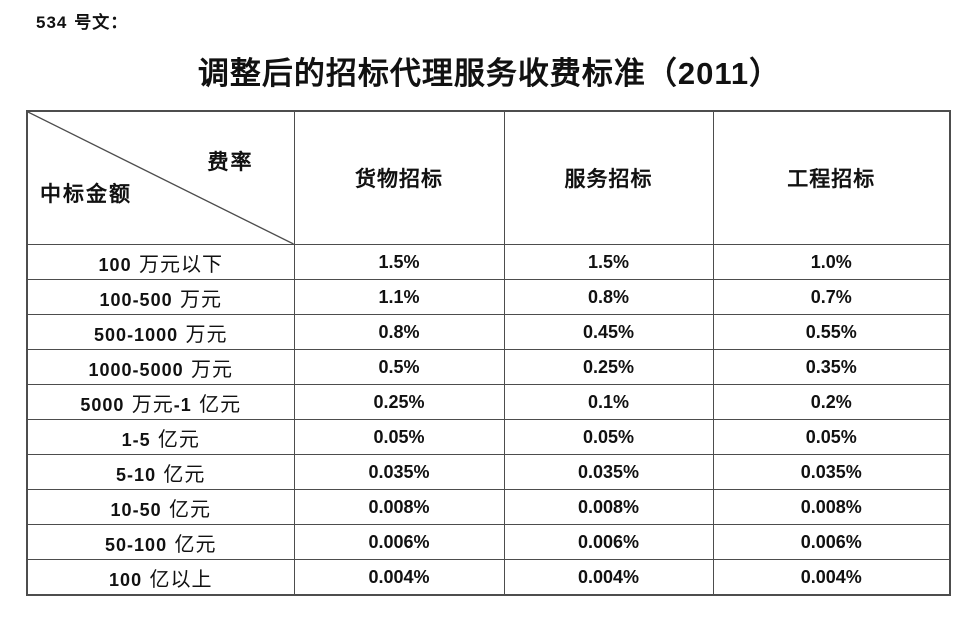 The width and height of the screenshot is (979, 629). Describe the element at coordinates (160, 472) in the screenshot. I see `amount-range-cell: 5-10 亿元` at that location.